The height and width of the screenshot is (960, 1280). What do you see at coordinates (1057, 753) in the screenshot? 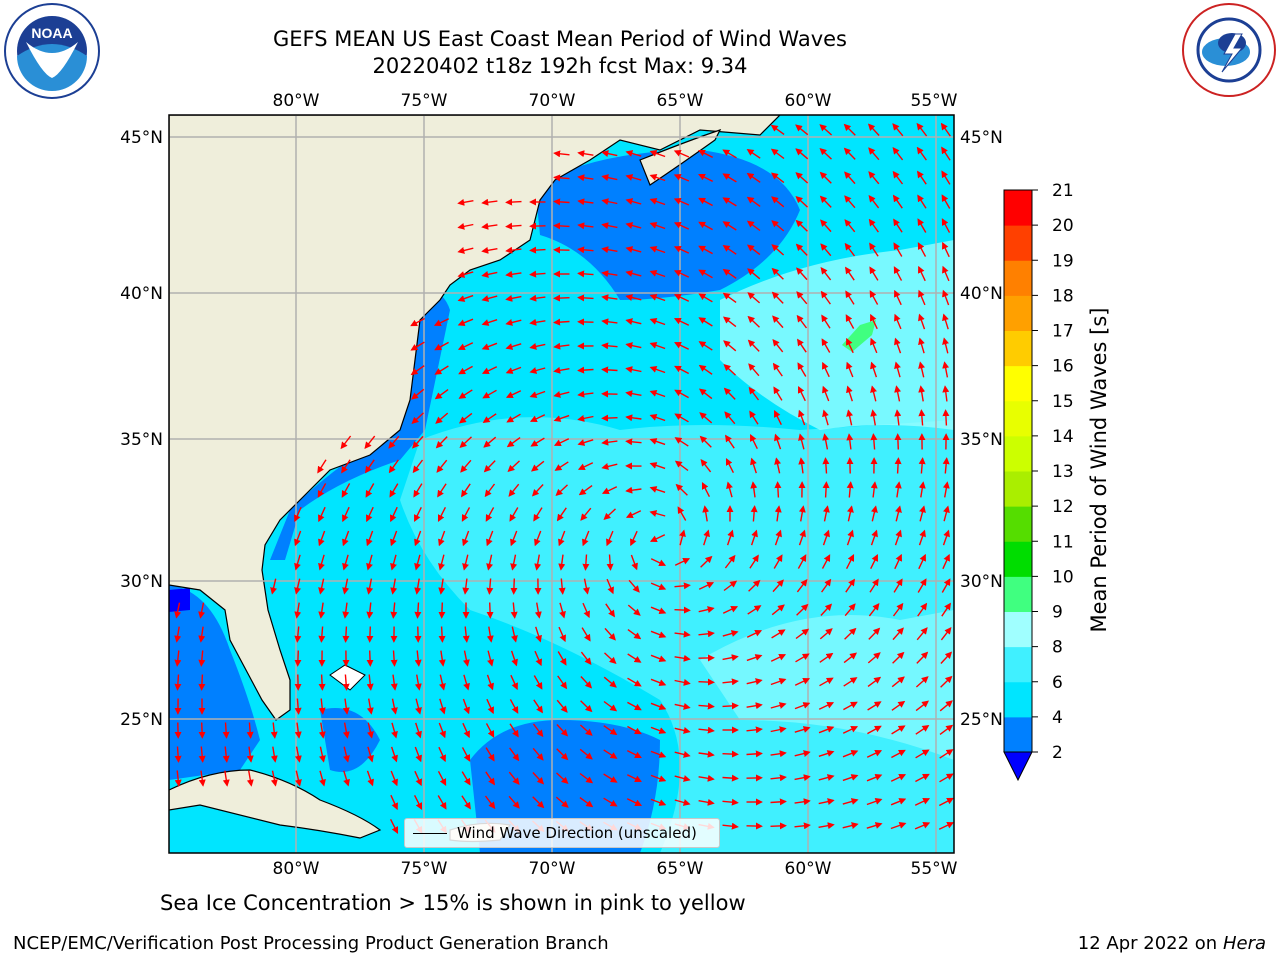
I see `colorbar-tick-label: 2` at bounding box center [1057, 753].